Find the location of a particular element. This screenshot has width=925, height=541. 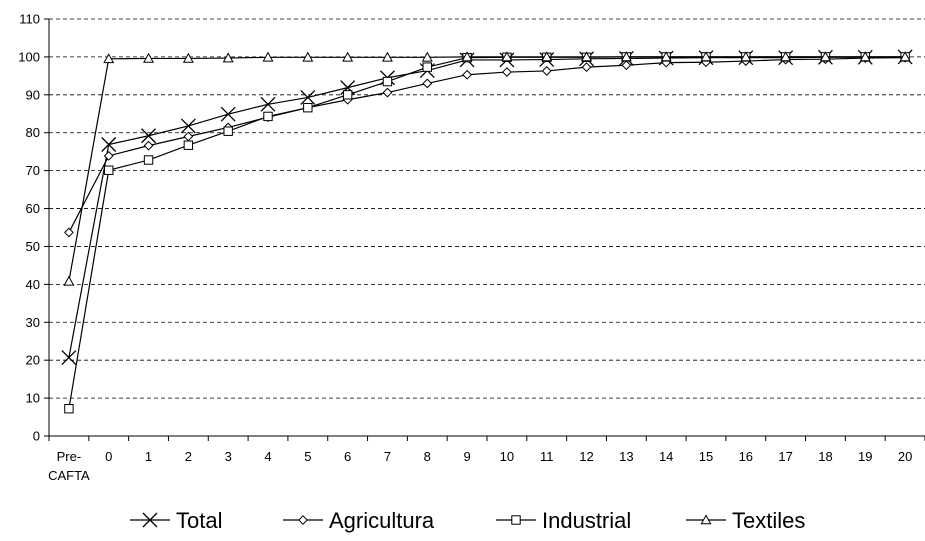

x-tick-label: 6 is located at coordinates (347, 456).